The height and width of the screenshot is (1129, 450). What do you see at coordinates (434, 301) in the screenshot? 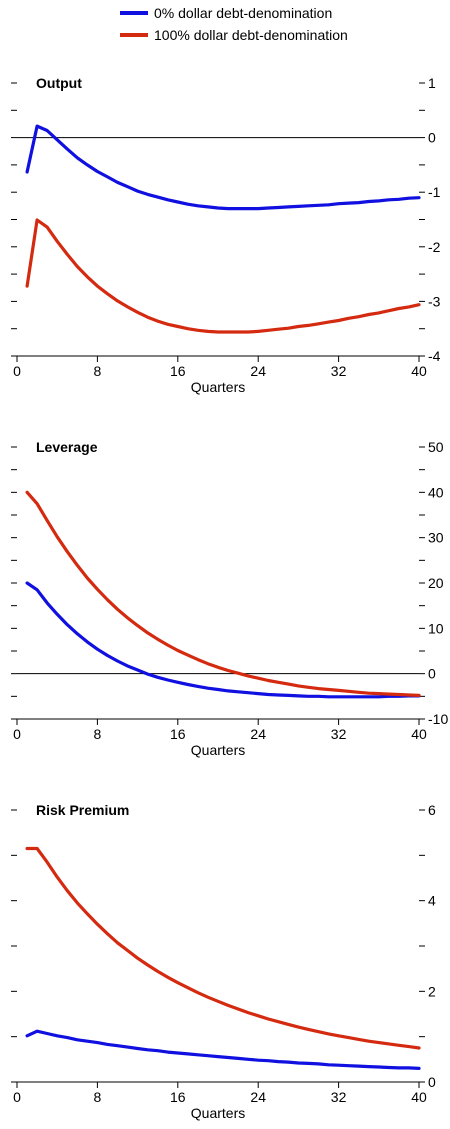
I see `y-tick-label: -3` at bounding box center [434, 301].